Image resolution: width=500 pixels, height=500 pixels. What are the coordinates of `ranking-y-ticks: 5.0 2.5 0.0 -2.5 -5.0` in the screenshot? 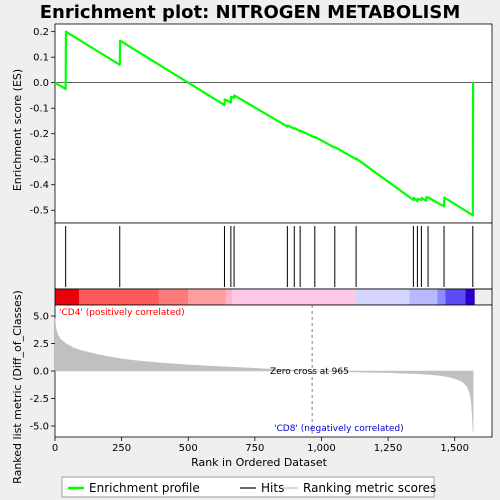 It's located at (42, 372).